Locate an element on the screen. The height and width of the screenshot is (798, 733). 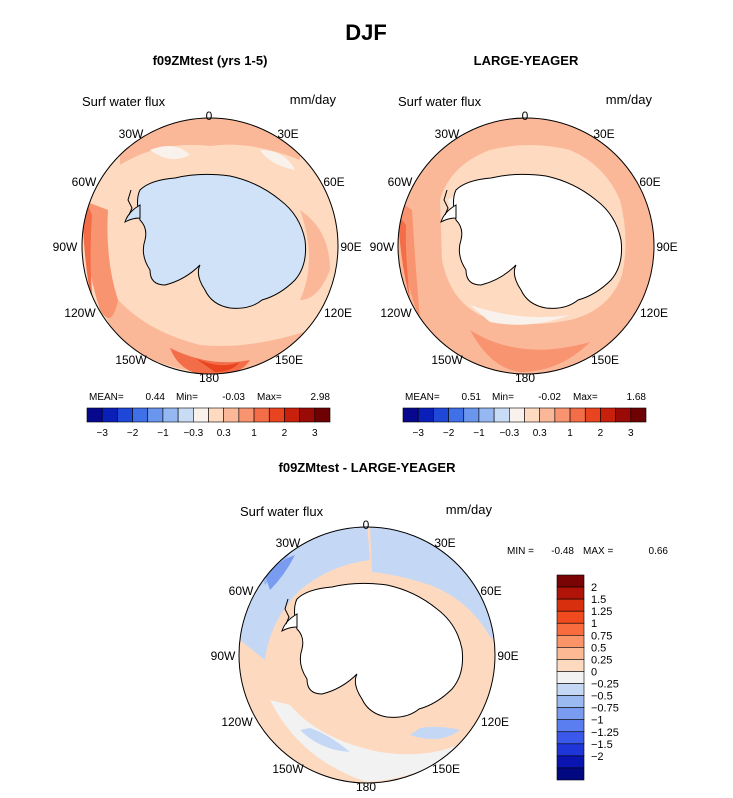
figure-title: DJF is located at coordinates (366, 32).